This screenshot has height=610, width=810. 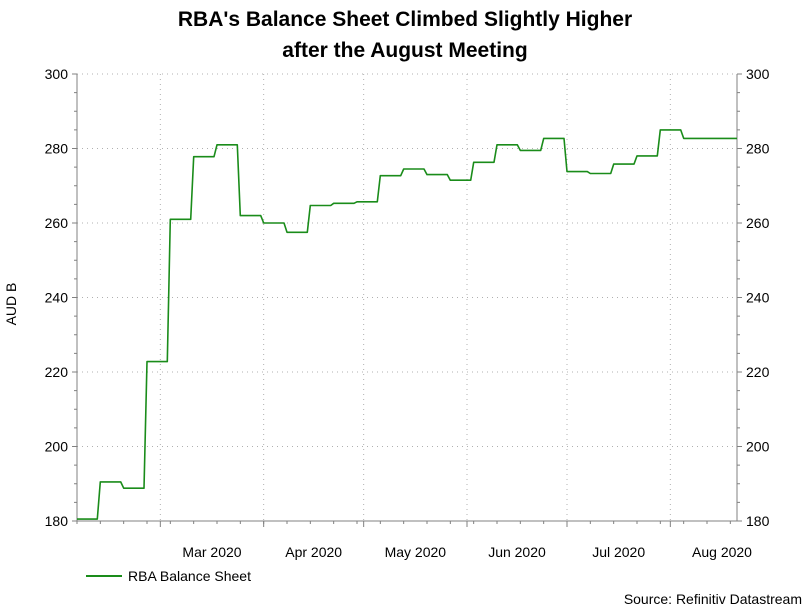 I want to click on y-tick-label-right: 200, so click(x=758, y=447).